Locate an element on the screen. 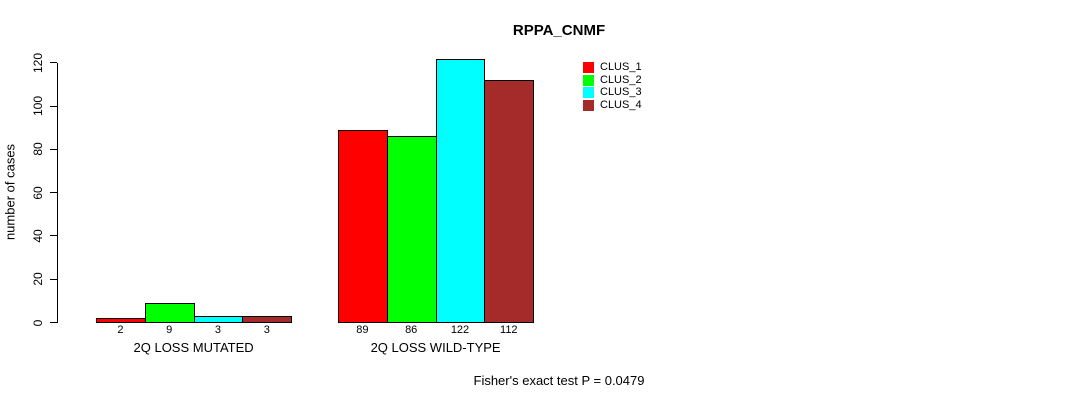 The image size is (1090, 400). bar-value-label: 86 is located at coordinates (411, 330).